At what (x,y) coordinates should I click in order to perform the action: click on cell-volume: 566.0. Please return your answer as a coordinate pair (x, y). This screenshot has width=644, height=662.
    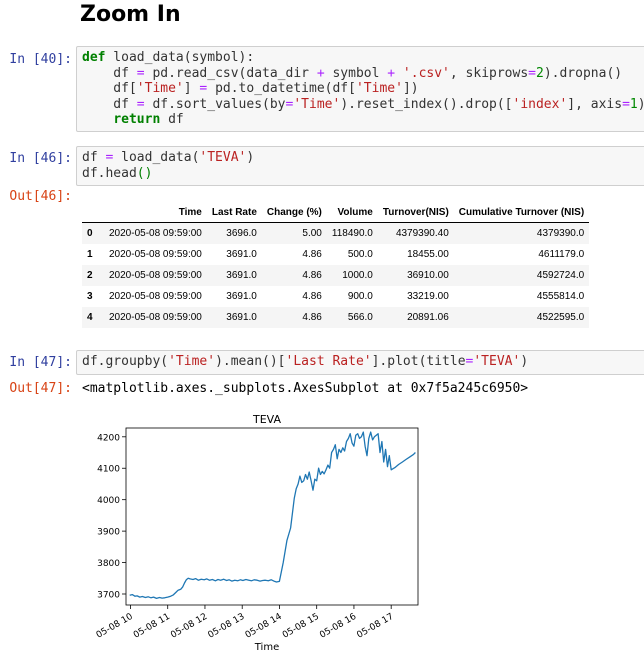
    Looking at the image, I should click on (360, 317).